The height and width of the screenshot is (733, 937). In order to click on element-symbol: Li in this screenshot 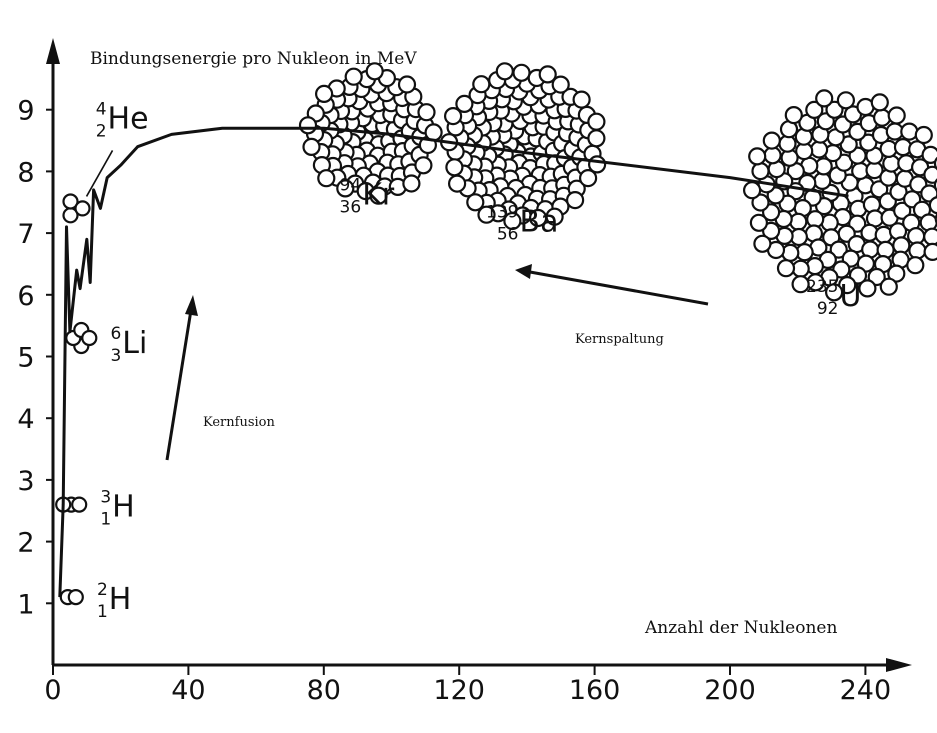, I will do `click(134, 343)`.